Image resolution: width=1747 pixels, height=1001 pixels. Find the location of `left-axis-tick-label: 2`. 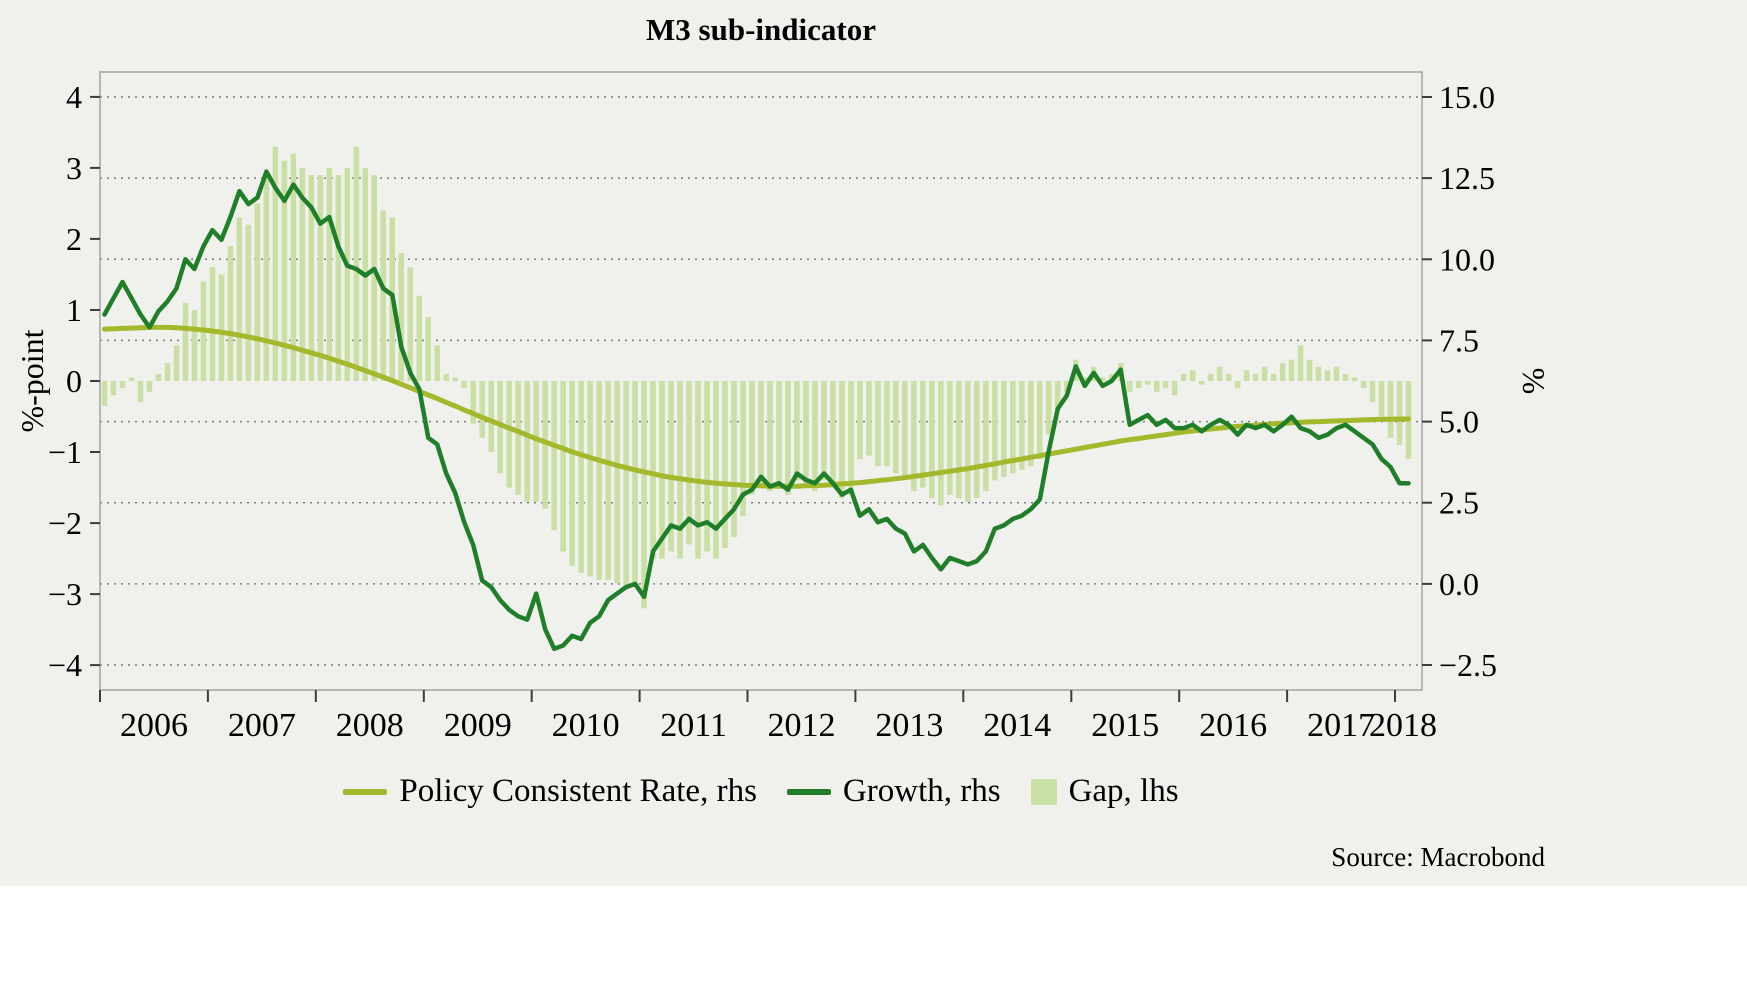

left-axis-tick-label: 2 is located at coordinates (74, 239).